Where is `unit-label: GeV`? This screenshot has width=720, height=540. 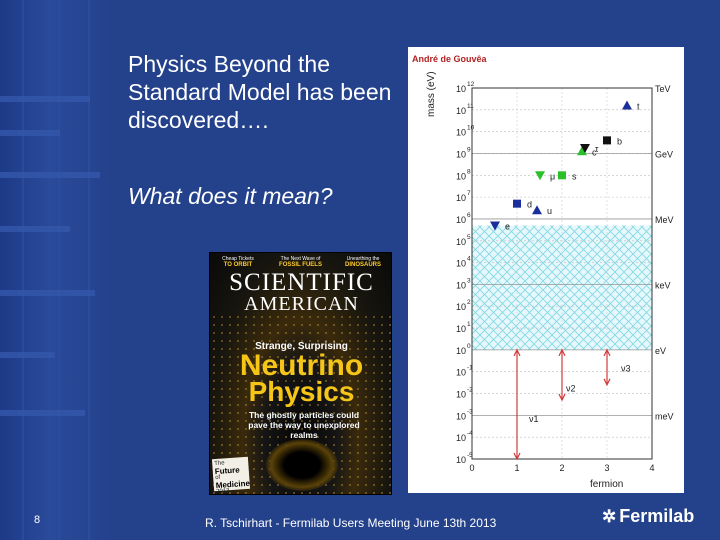
unit-label: GeV is located at coordinates (664, 154).